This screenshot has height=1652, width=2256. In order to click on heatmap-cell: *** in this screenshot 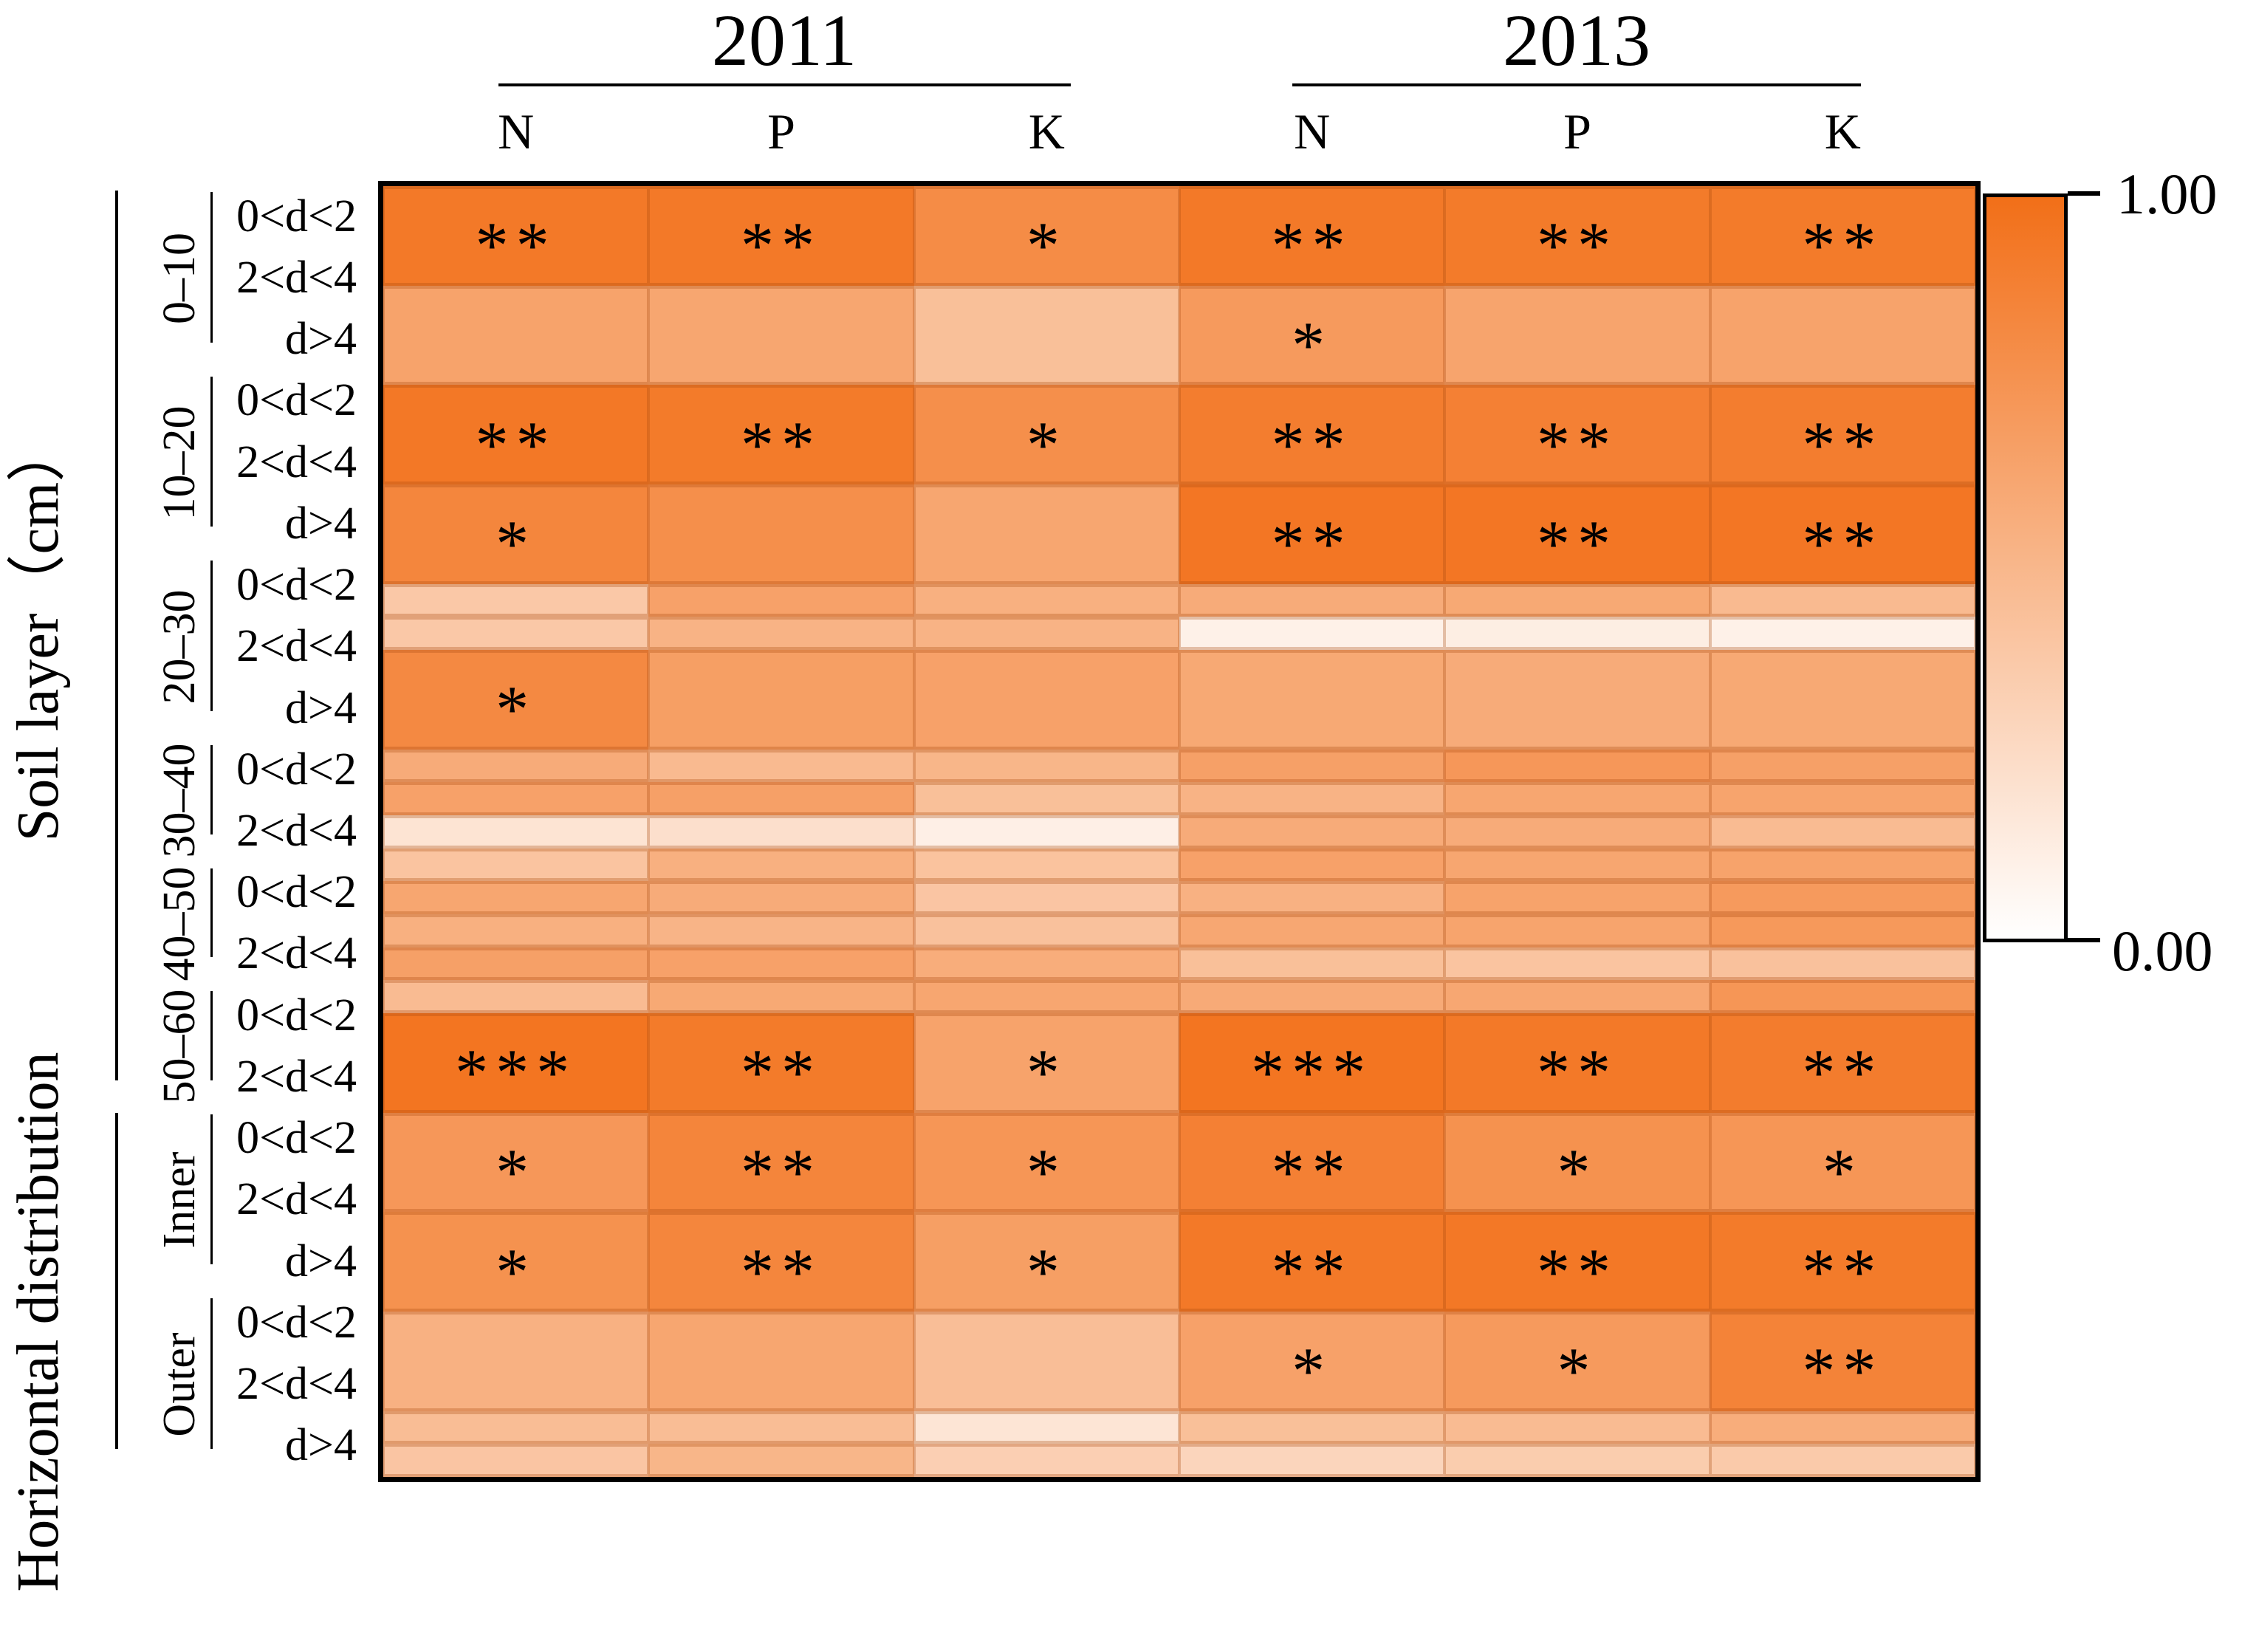, I will do `click(1312, 1062)`.